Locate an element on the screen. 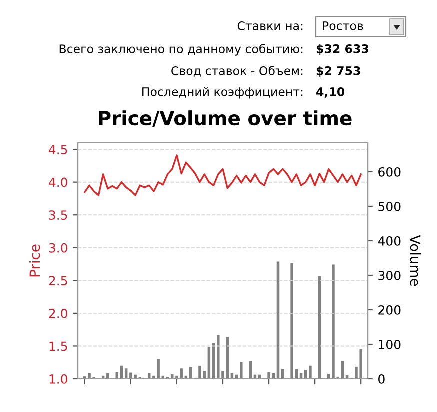  y-tick-label: 2.5 is located at coordinates (58, 281).